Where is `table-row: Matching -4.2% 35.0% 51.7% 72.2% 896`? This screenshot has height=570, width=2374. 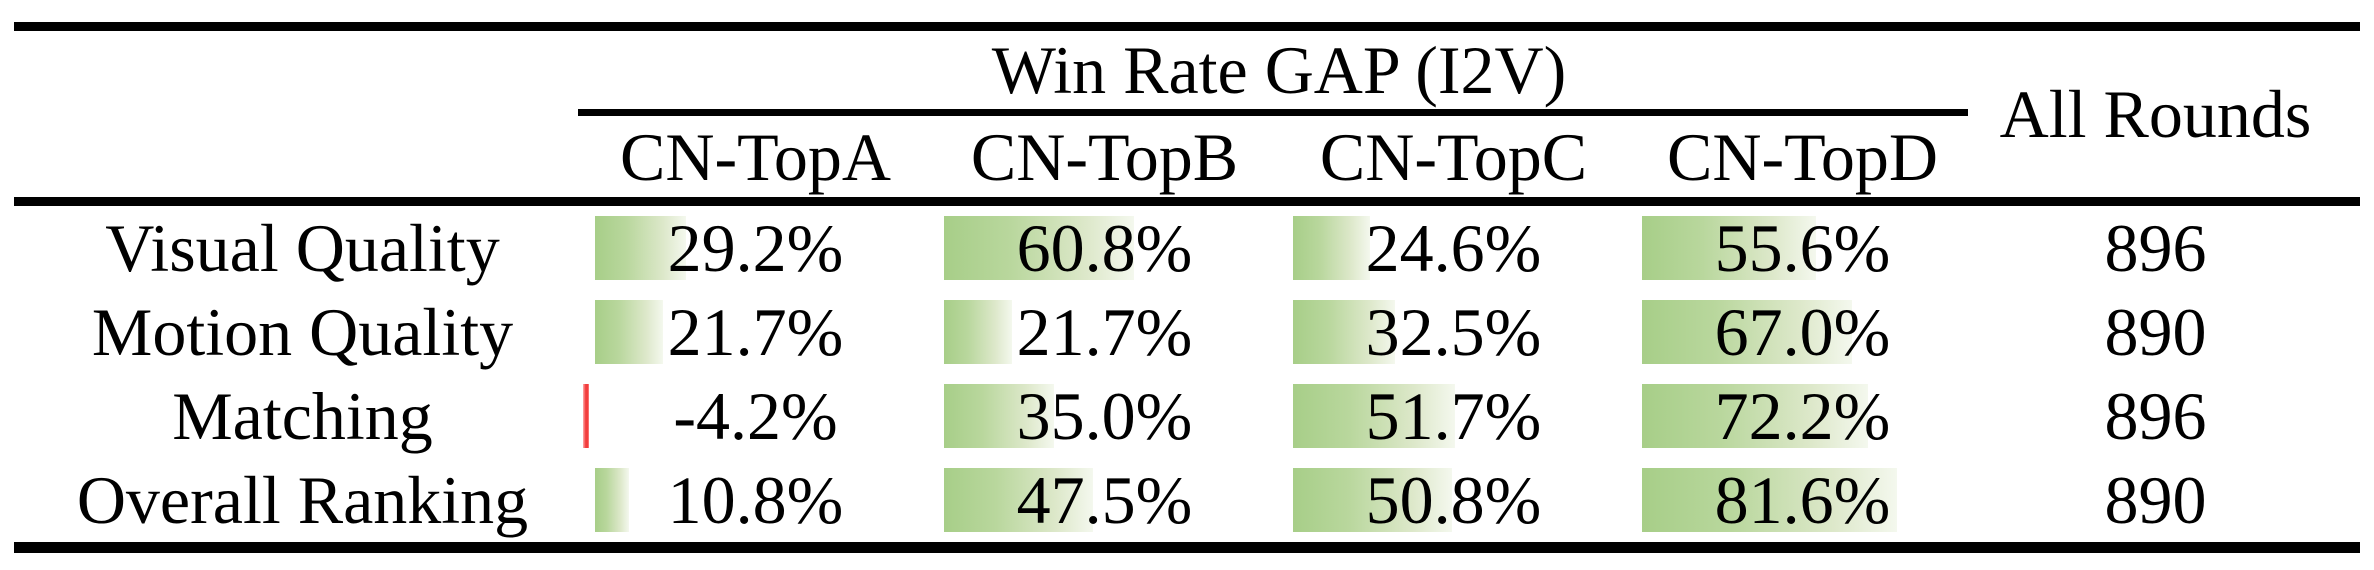
table-row: Matching -4.2% 35.0% 51.7% 72.2% 896 is located at coordinates (1187, 416).